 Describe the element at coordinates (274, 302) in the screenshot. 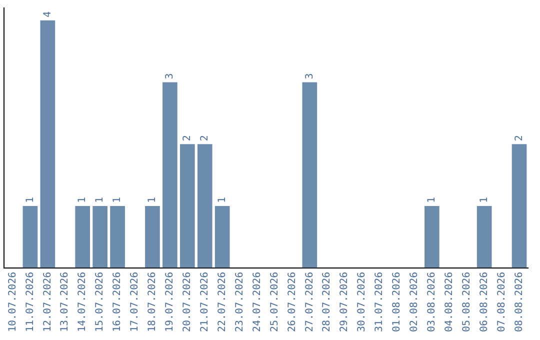

I see `x-tick-label: 25.07.2026` at that location.